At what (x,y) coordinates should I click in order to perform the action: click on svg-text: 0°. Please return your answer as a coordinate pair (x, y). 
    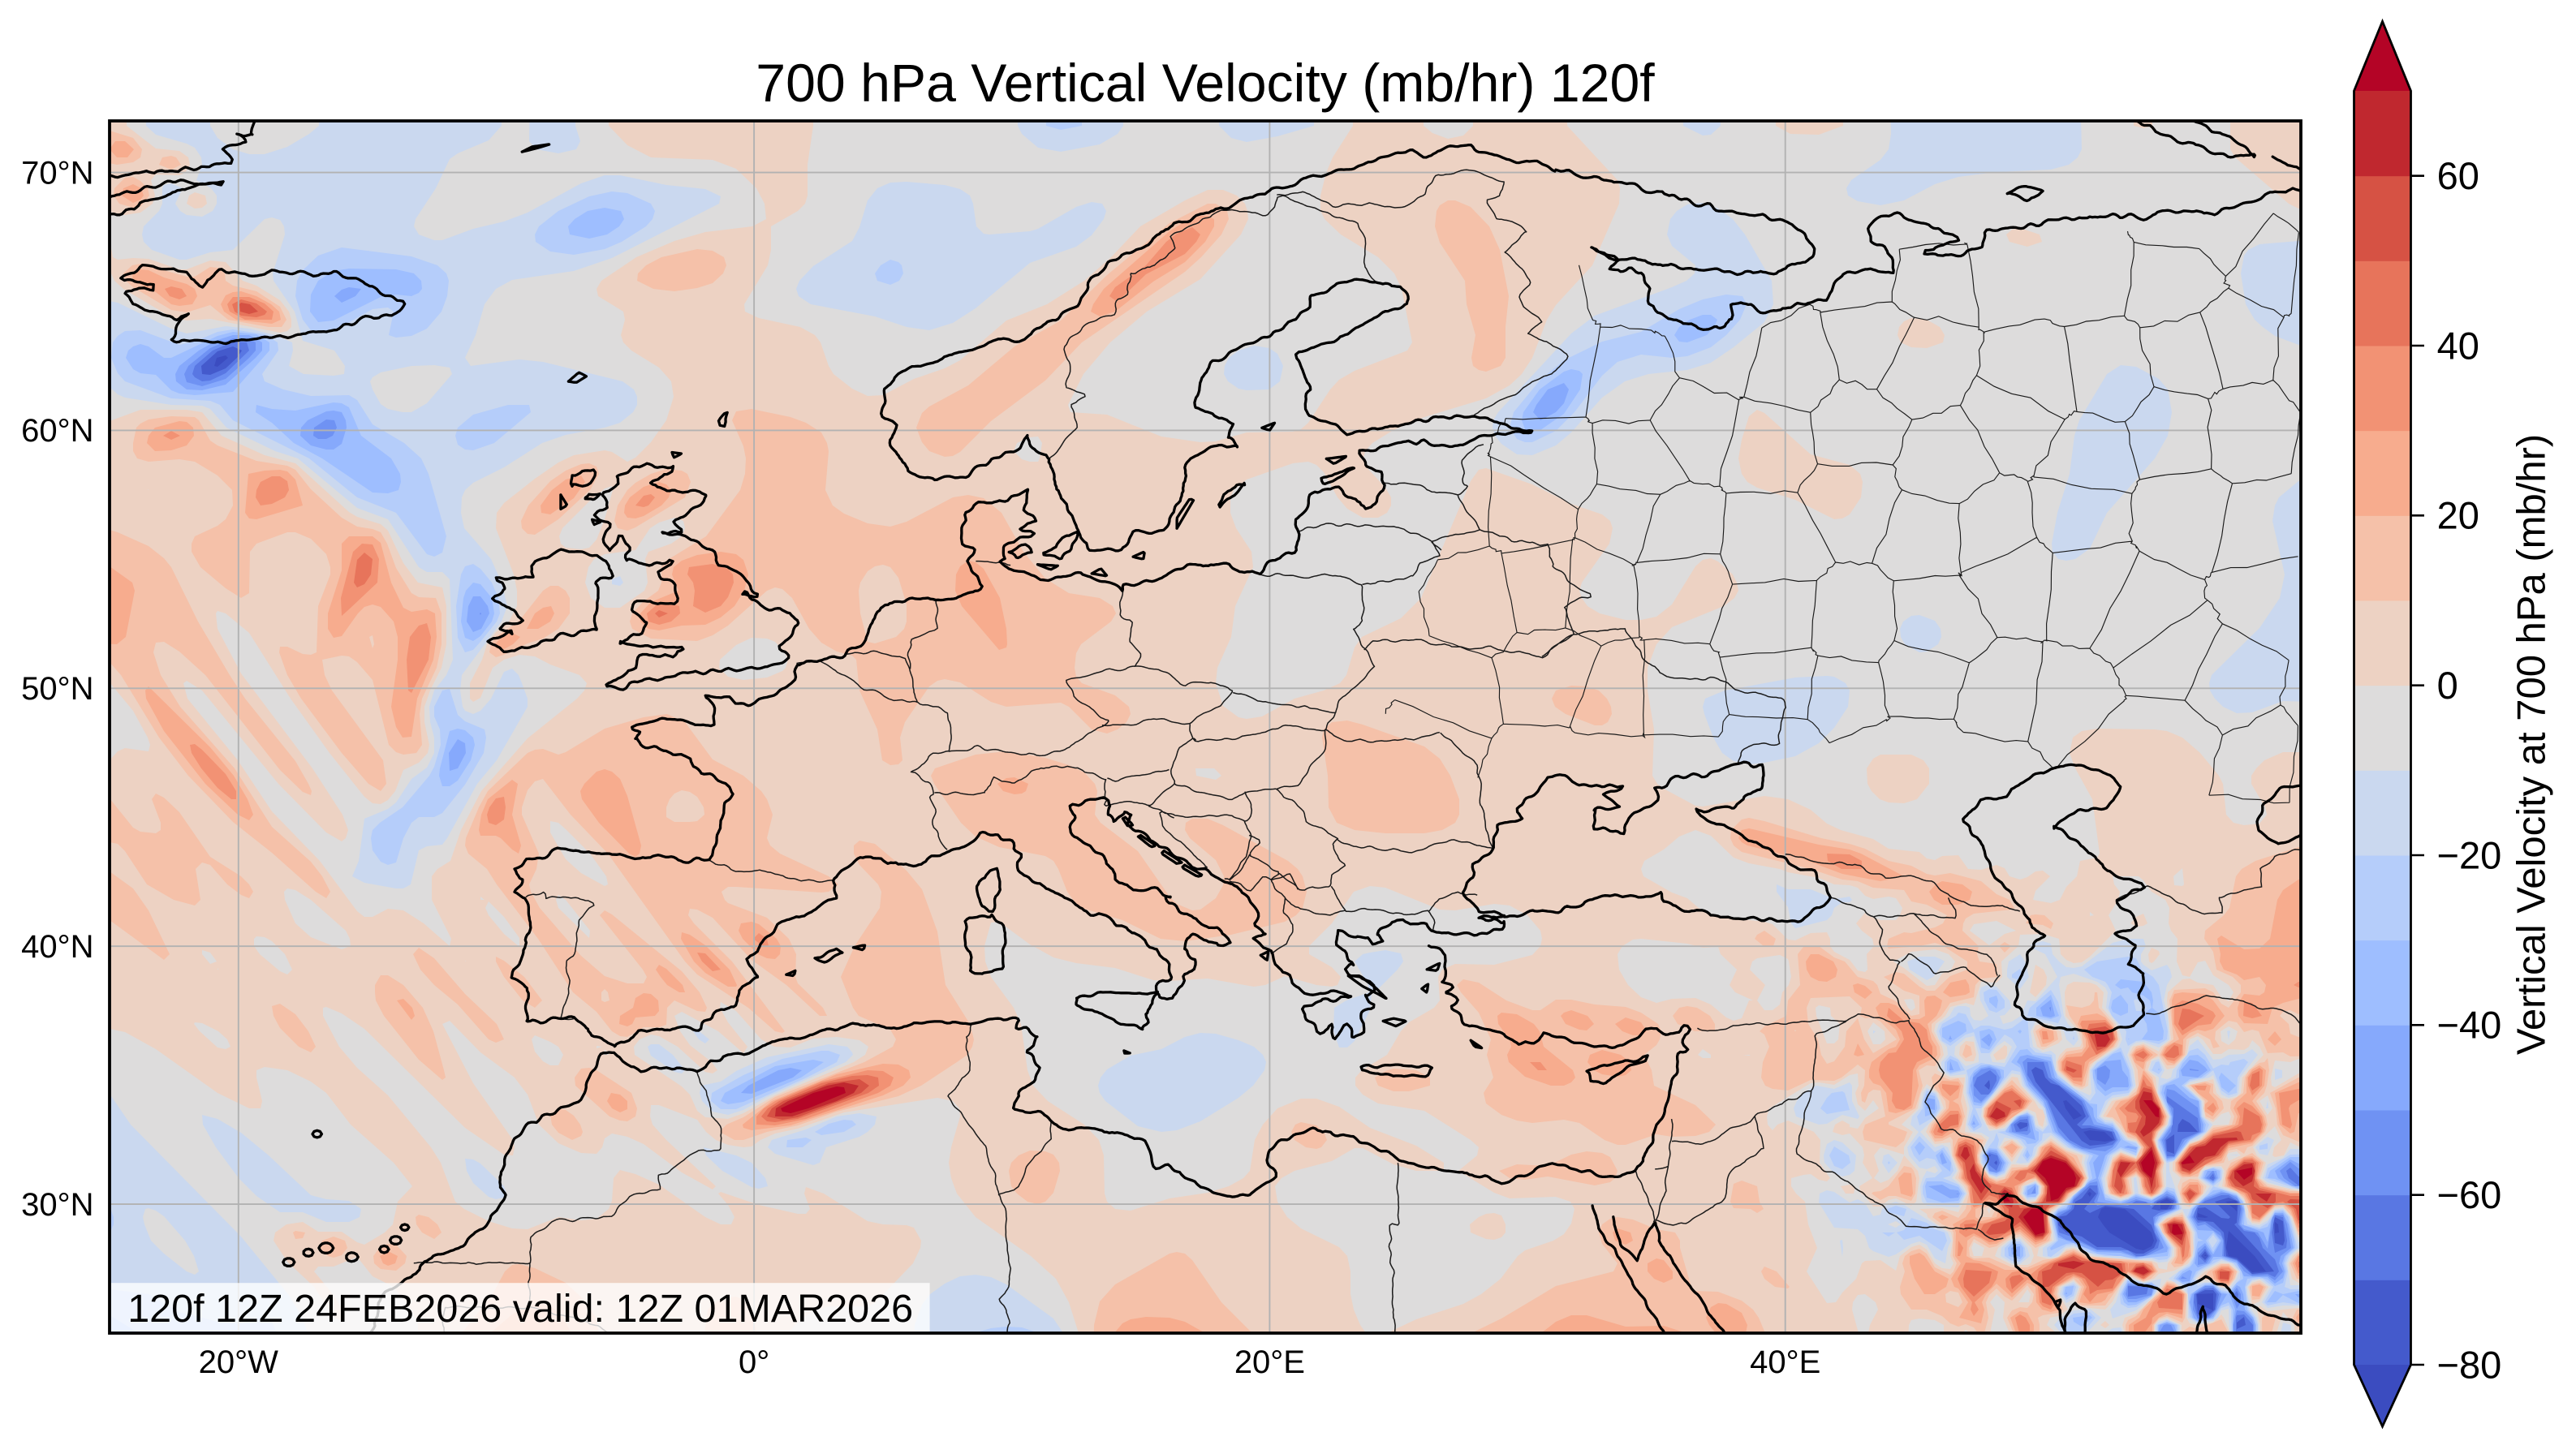
    Looking at the image, I should click on (754, 1362).